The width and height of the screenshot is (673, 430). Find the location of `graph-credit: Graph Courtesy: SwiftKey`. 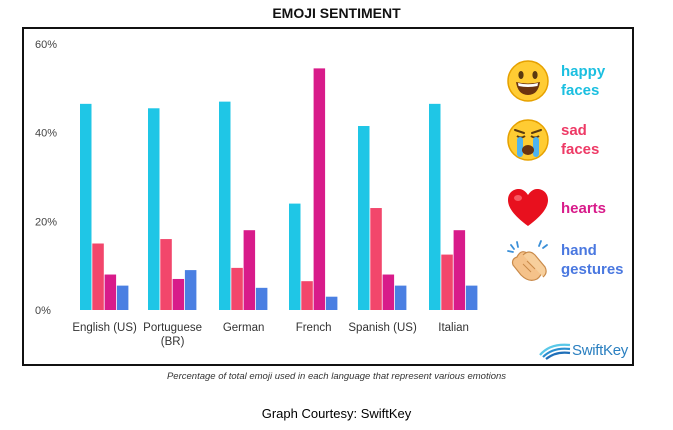

graph-credit: Graph Courtesy: SwiftKey is located at coordinates (336, 413).